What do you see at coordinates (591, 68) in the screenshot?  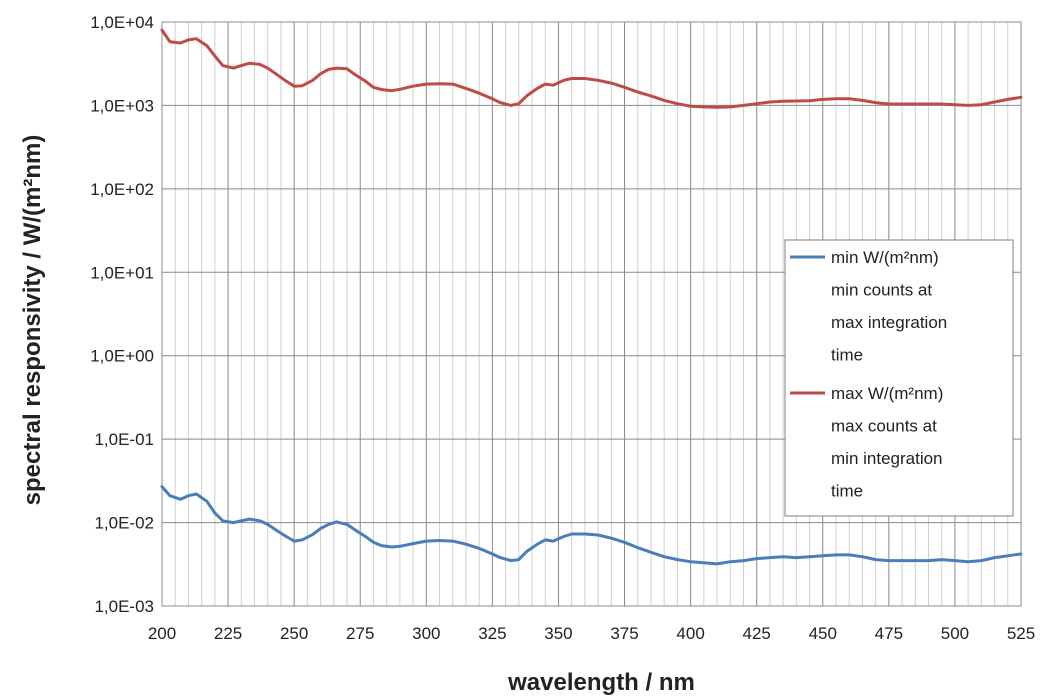 I see `series-line-max` at bounding box center [591, 68].